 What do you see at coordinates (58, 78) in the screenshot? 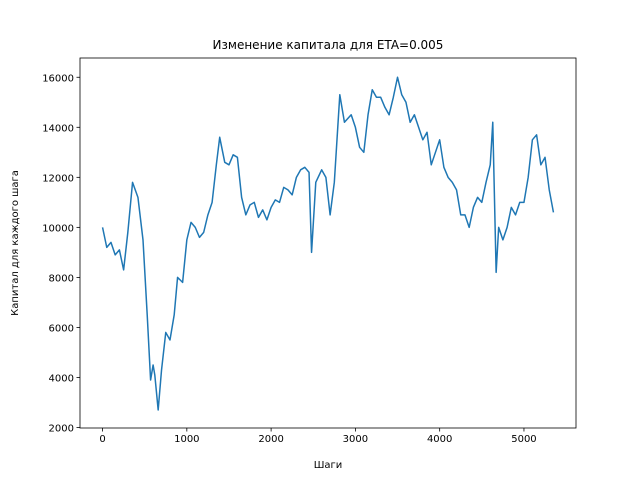
I see `y-tick-label: 16000` at bounding box center [58, 78].